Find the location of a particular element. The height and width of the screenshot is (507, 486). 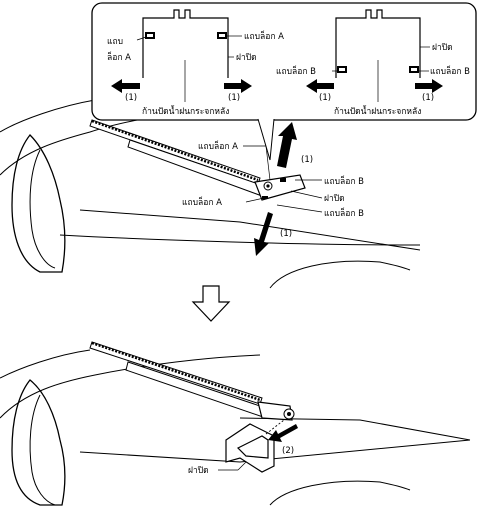

inset-pointer is located at coordinates (266, 139).